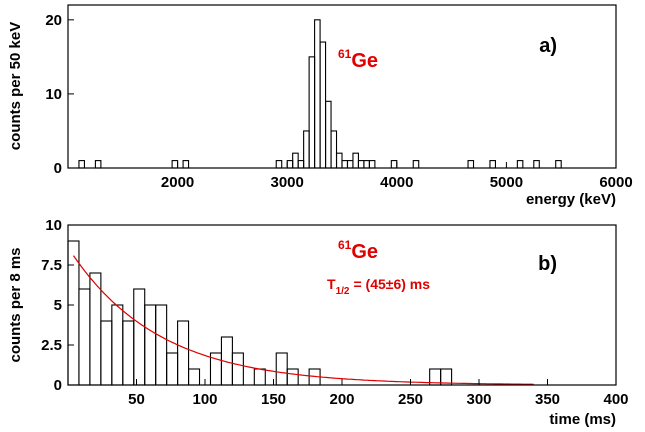 This screenshot has width=645, height=432. Describe the element at coordinates (410, 399) in the screenshot. I see `x-tick-label: 250` at that location.